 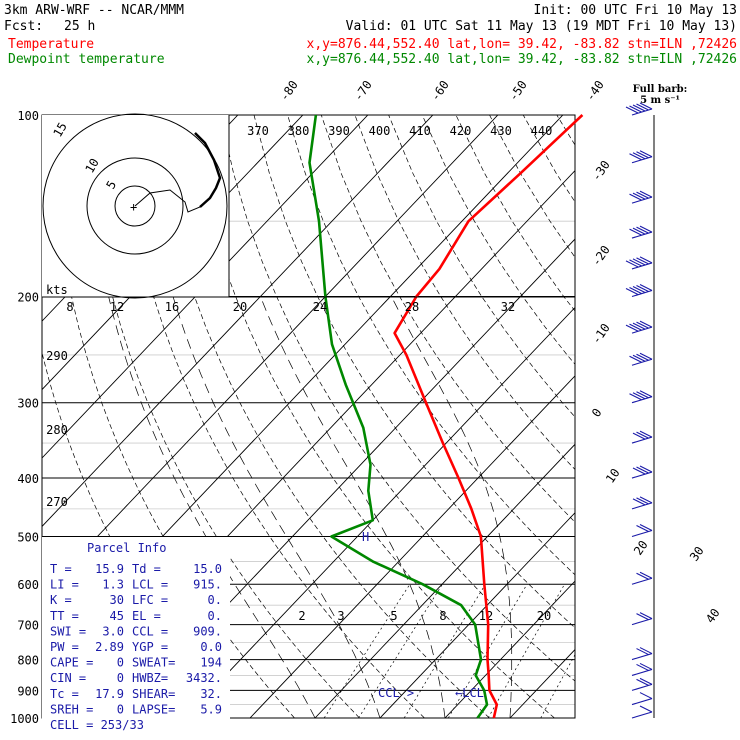 What do you see at coordinates (207, 569) in the screenshot?
I see `svg-text: 15.0` at bounding box center [207, 569].